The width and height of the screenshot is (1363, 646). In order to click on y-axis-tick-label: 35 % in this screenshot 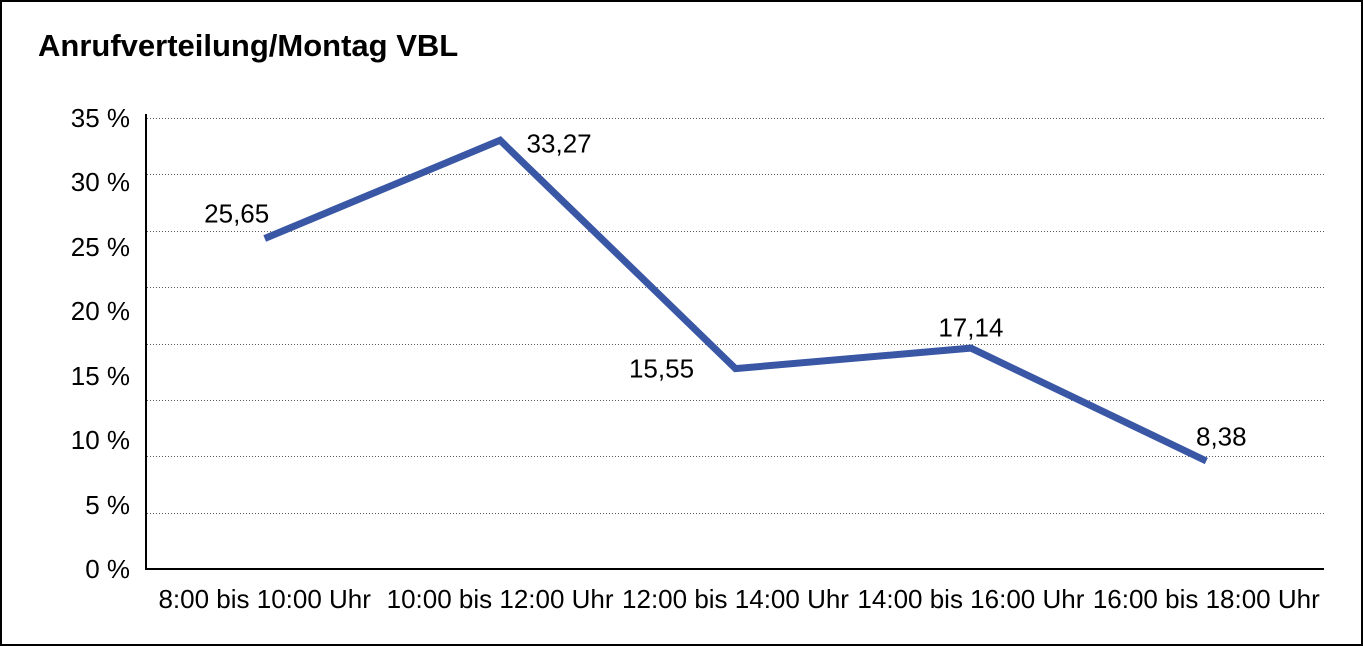, I will do `click(100, 118)`.